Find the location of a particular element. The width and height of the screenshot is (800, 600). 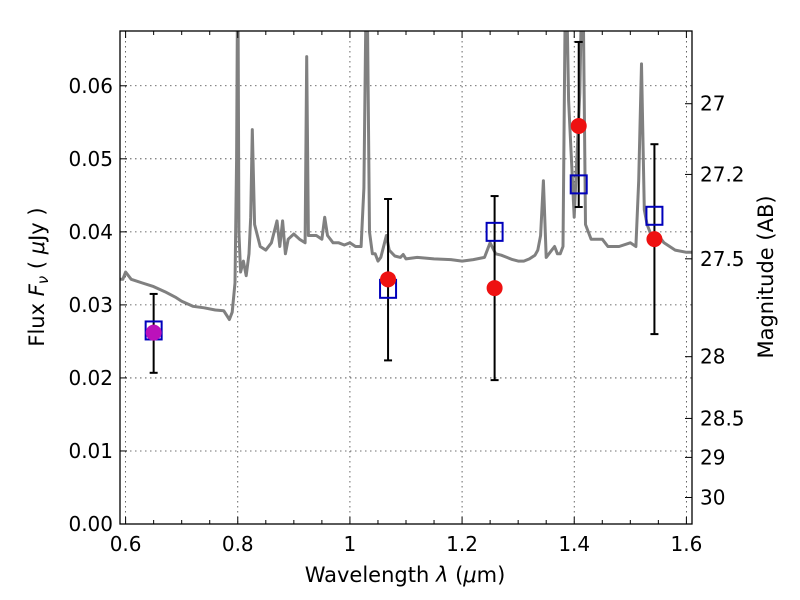

y-tick-label: 0.02 is located at coordinates (90, 378).